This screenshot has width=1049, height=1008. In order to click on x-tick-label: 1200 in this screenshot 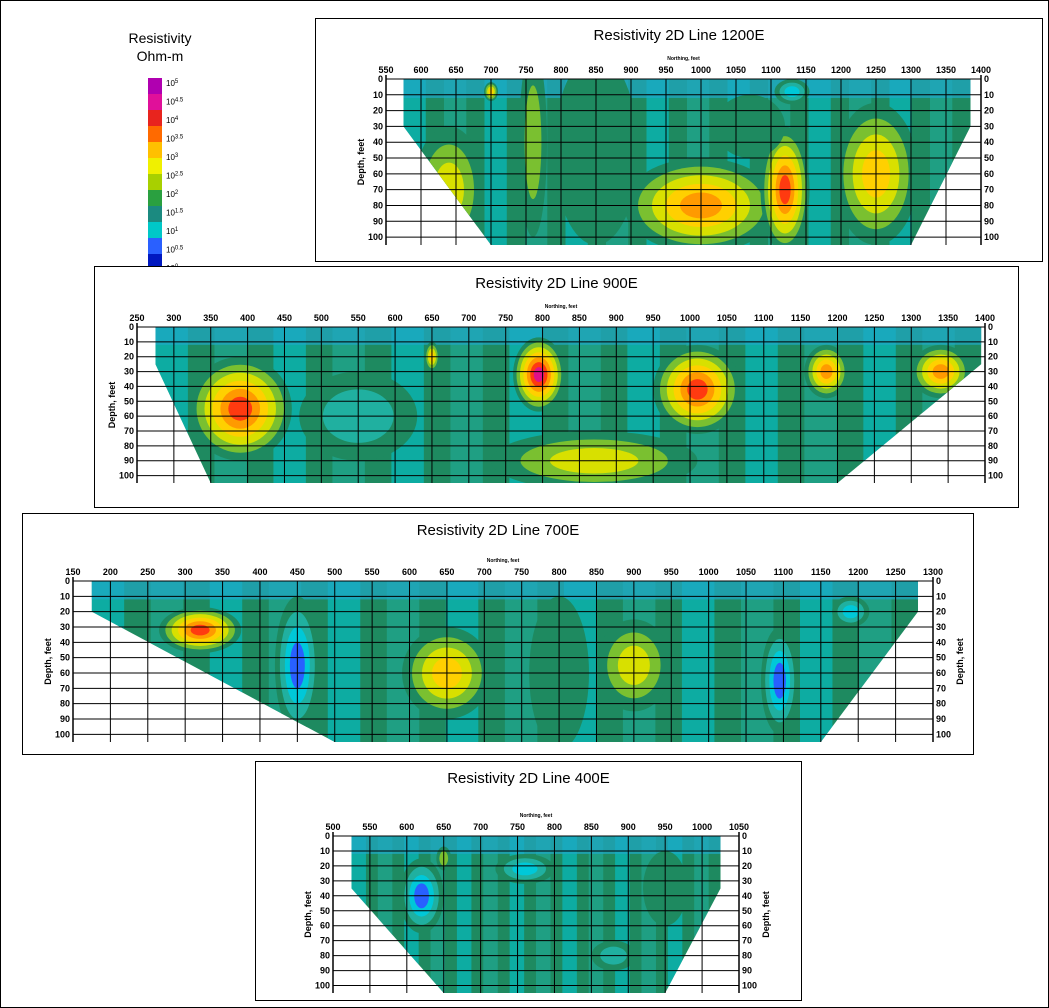, I will do `click(838, 318)`.